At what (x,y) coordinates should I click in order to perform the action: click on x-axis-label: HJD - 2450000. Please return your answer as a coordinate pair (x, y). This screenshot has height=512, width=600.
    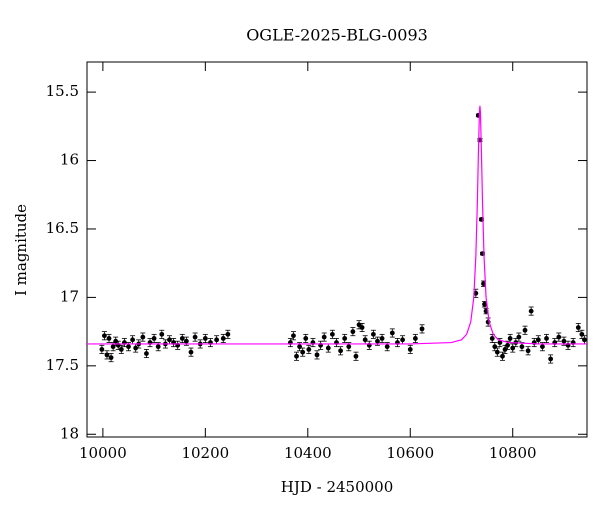
    Looking at the image, I should click on (337, 487).